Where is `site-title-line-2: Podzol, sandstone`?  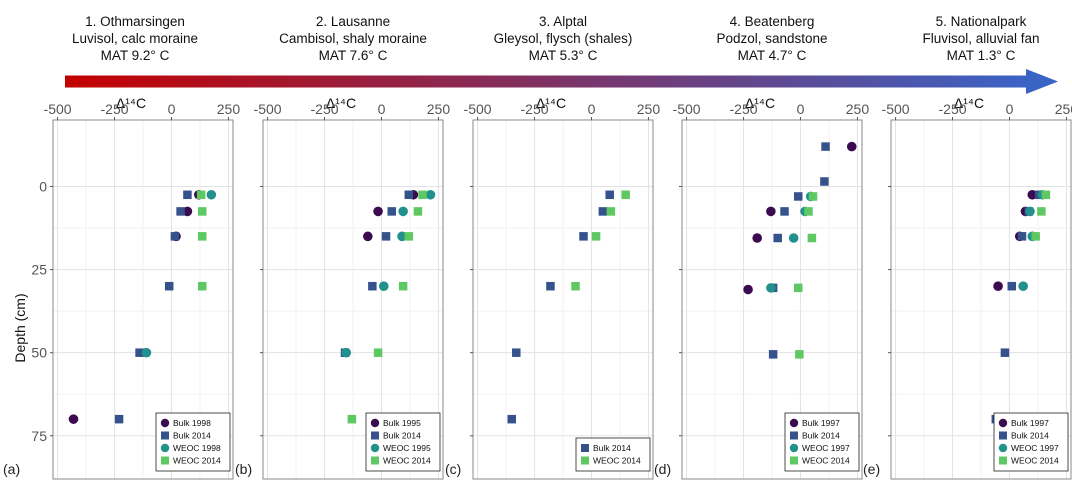 site-title-line-2: Podzol, sandstone is located at coordinates (771, 38).